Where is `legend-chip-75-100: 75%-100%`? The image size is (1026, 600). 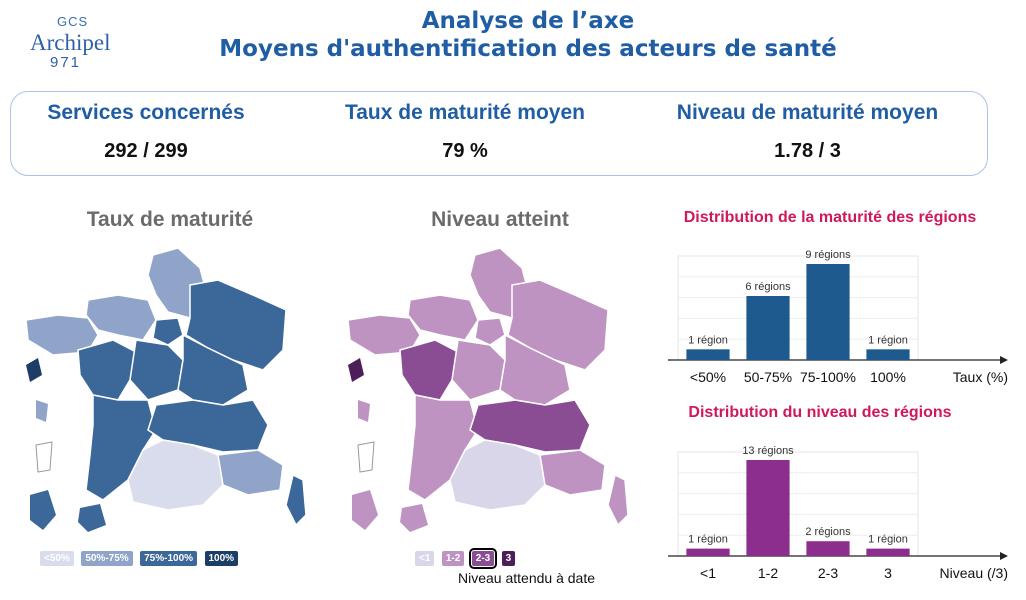
legend-chip-75-100: 75%-100% is located at coordinates (169, 558).